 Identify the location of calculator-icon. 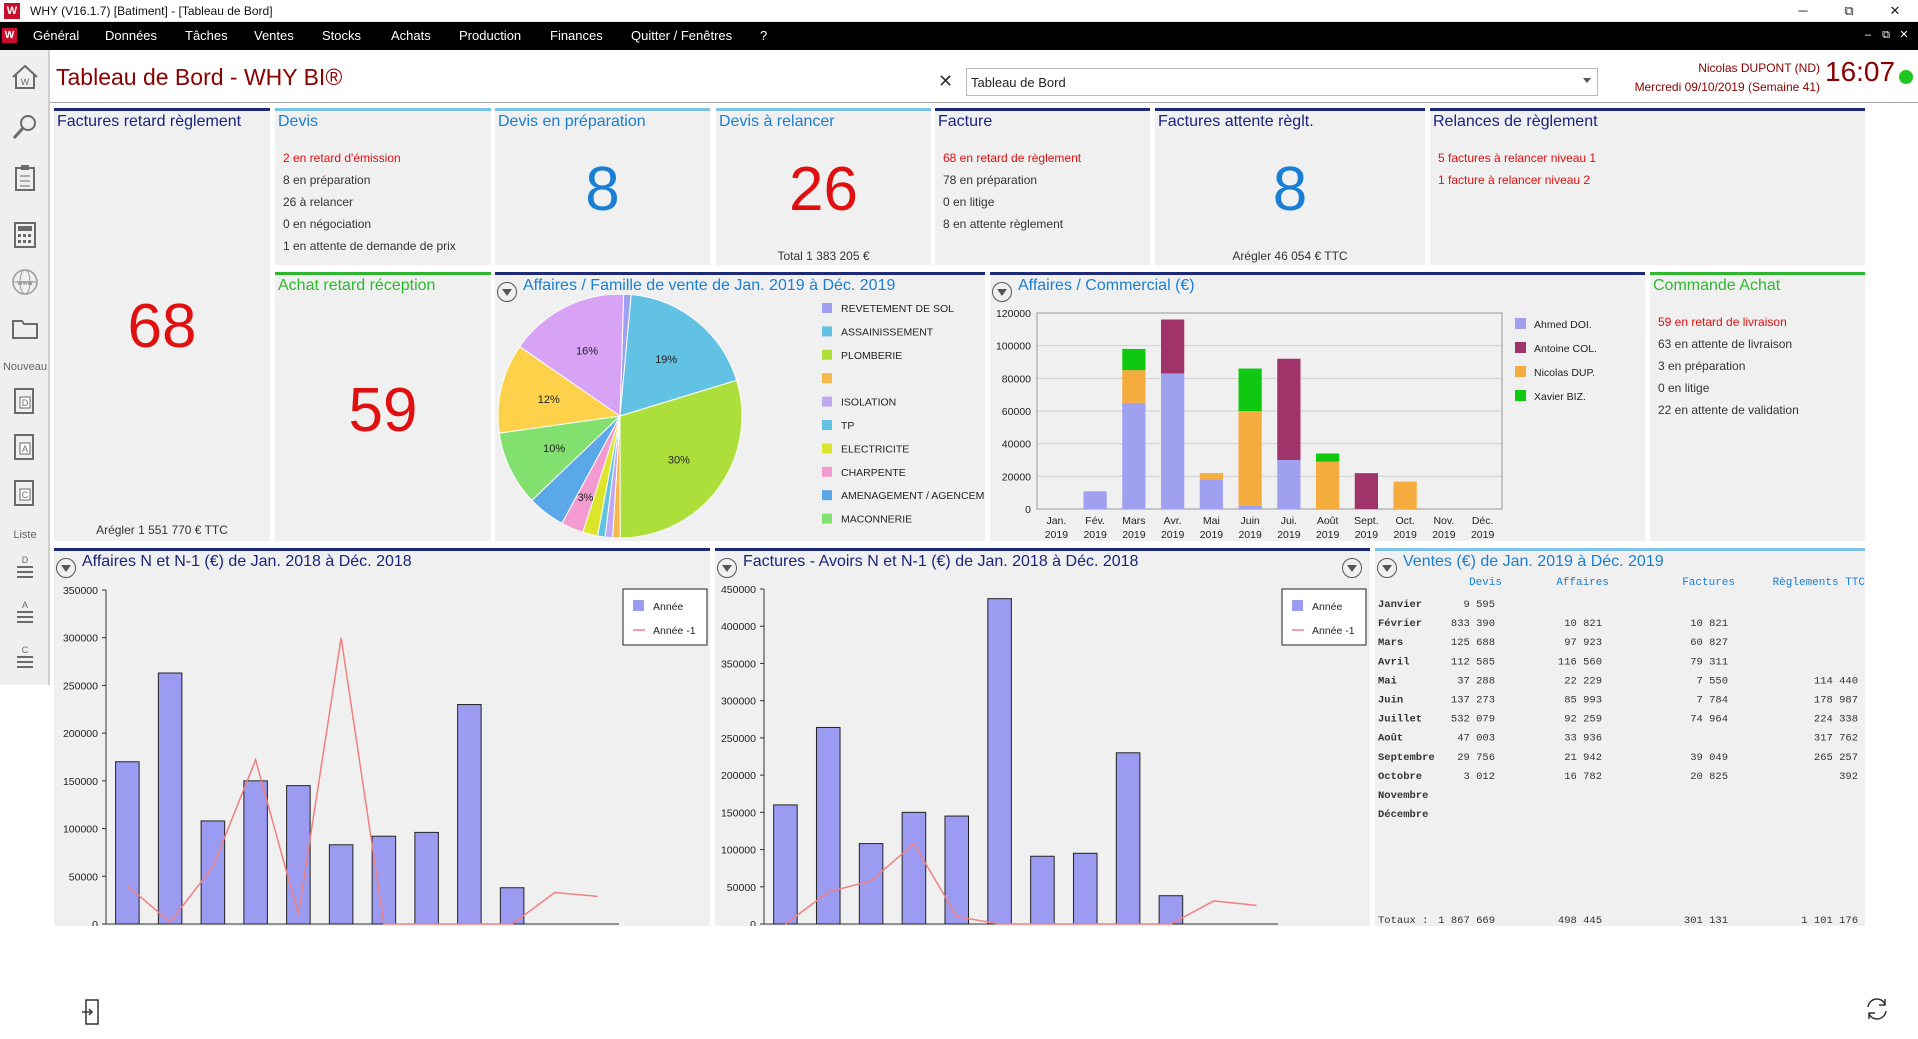
(25, 235).